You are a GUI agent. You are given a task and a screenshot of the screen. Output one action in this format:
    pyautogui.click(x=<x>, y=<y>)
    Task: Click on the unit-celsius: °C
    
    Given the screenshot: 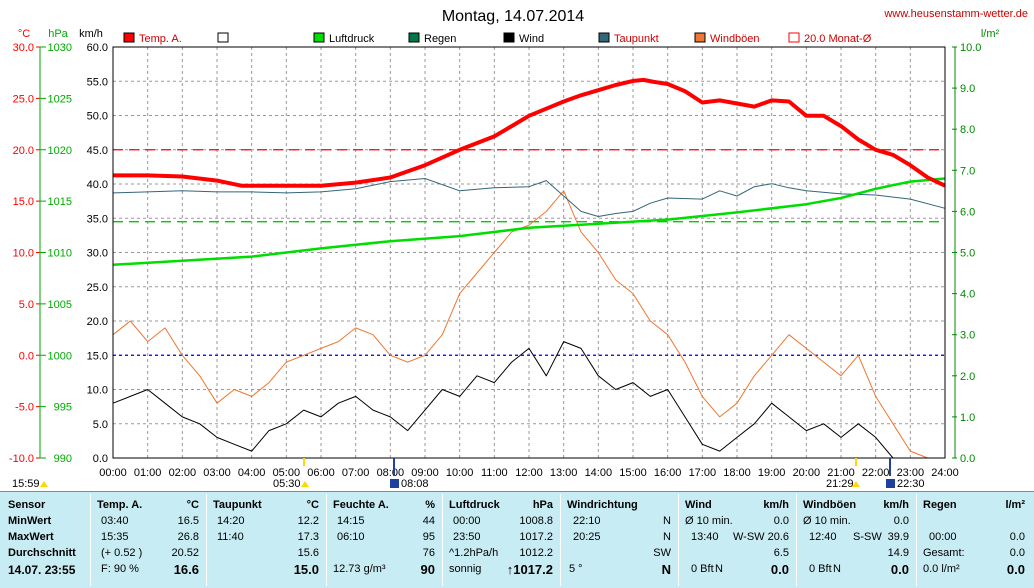 What is the action you would take?
    pyautogui.click(x=24, y=34)
    